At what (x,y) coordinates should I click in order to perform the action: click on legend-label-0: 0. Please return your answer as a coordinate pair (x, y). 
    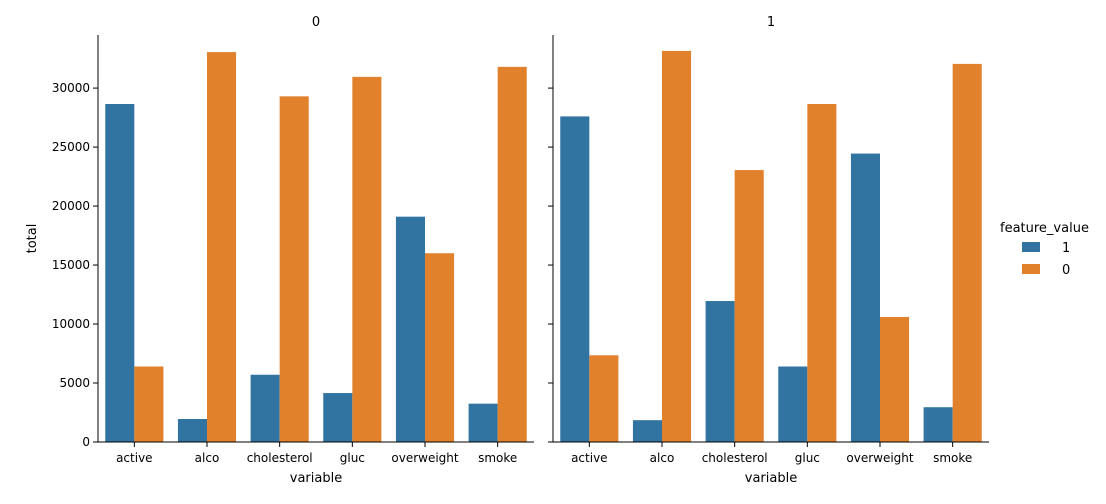
    Looking at the image, I should click on (1066, 270).